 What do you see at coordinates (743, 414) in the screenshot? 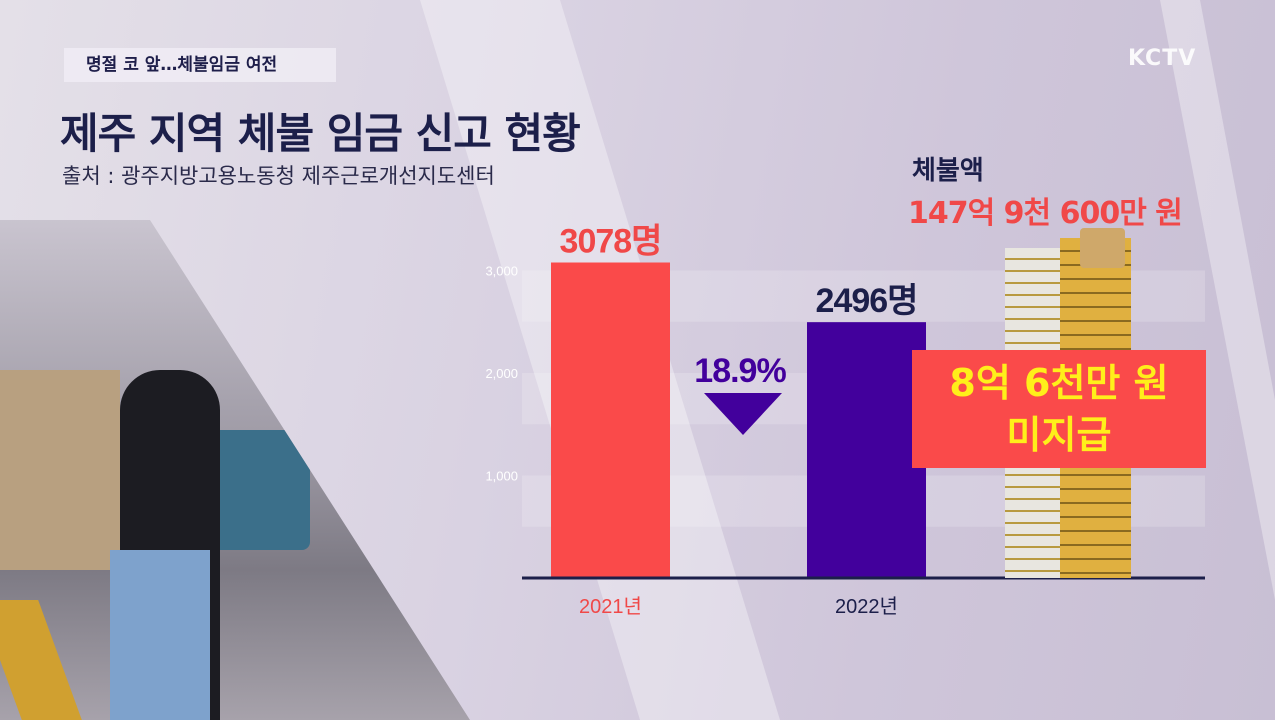
I see `down-arrow-icon` at bounding box center [743, 414].